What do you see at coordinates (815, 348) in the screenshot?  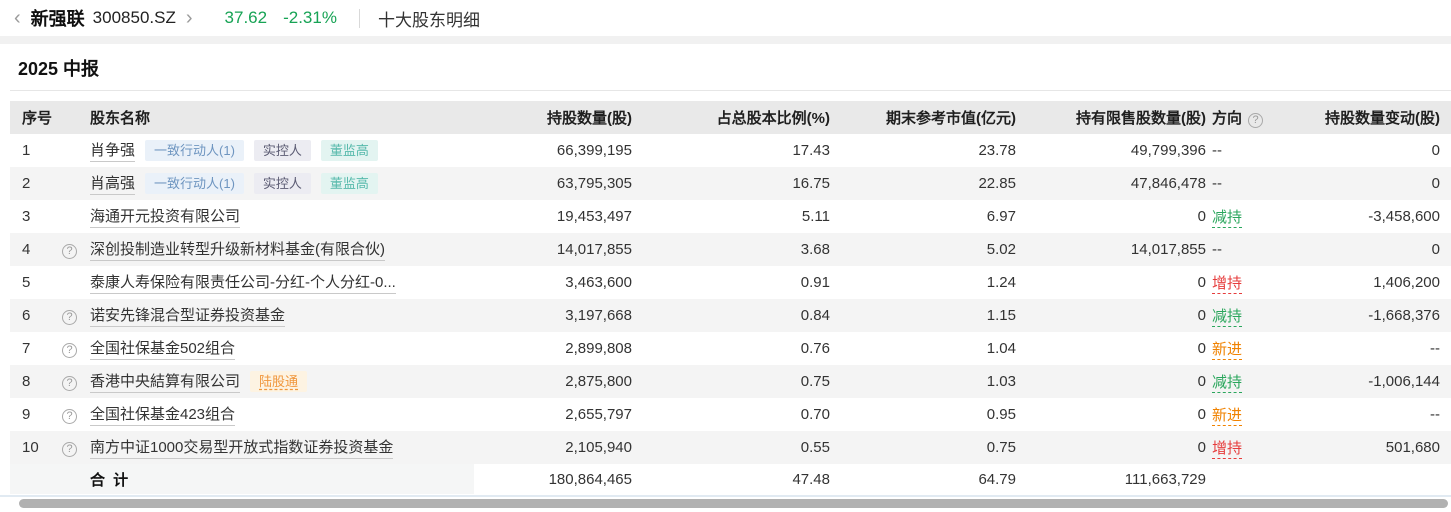 I see `ratio-cell: 0.76` at bounding box center [815, 348].